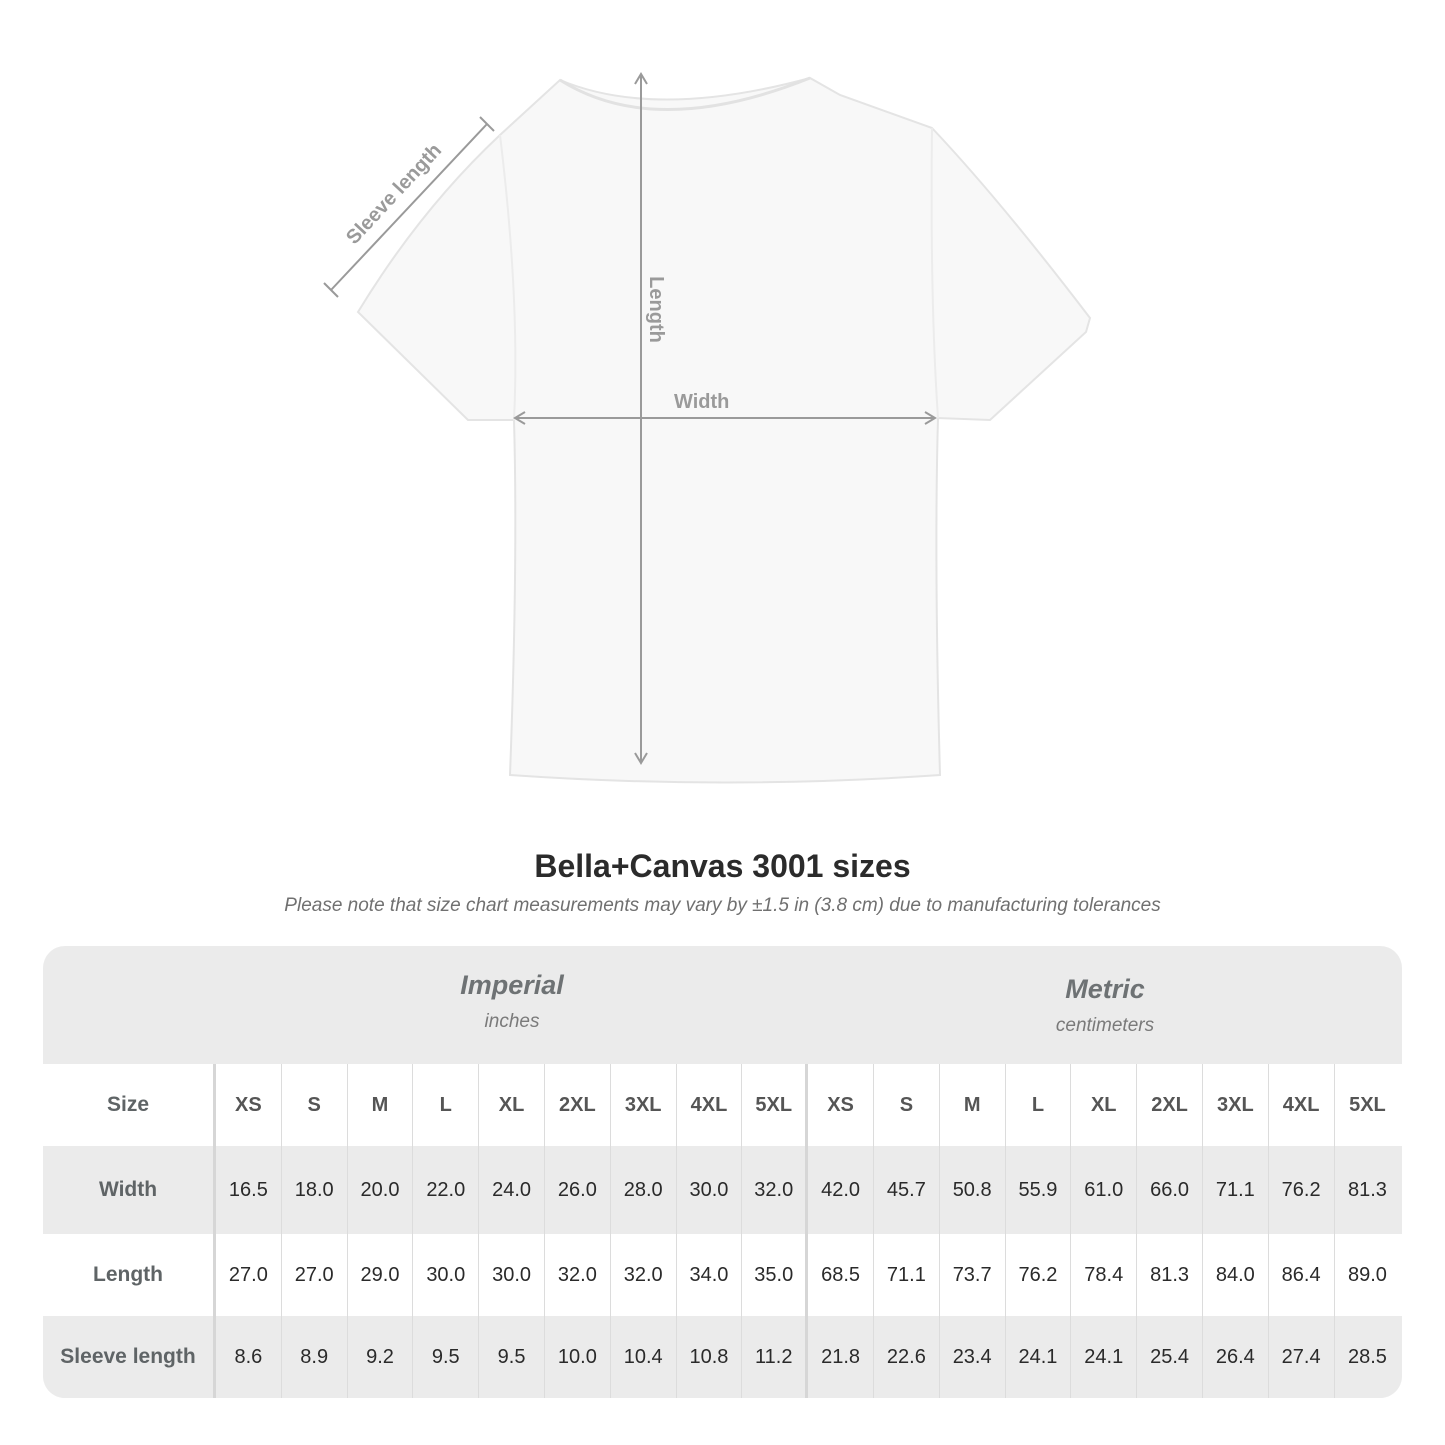  I want to click on imperial-value-cell: 35.0, so click(775, 1275).